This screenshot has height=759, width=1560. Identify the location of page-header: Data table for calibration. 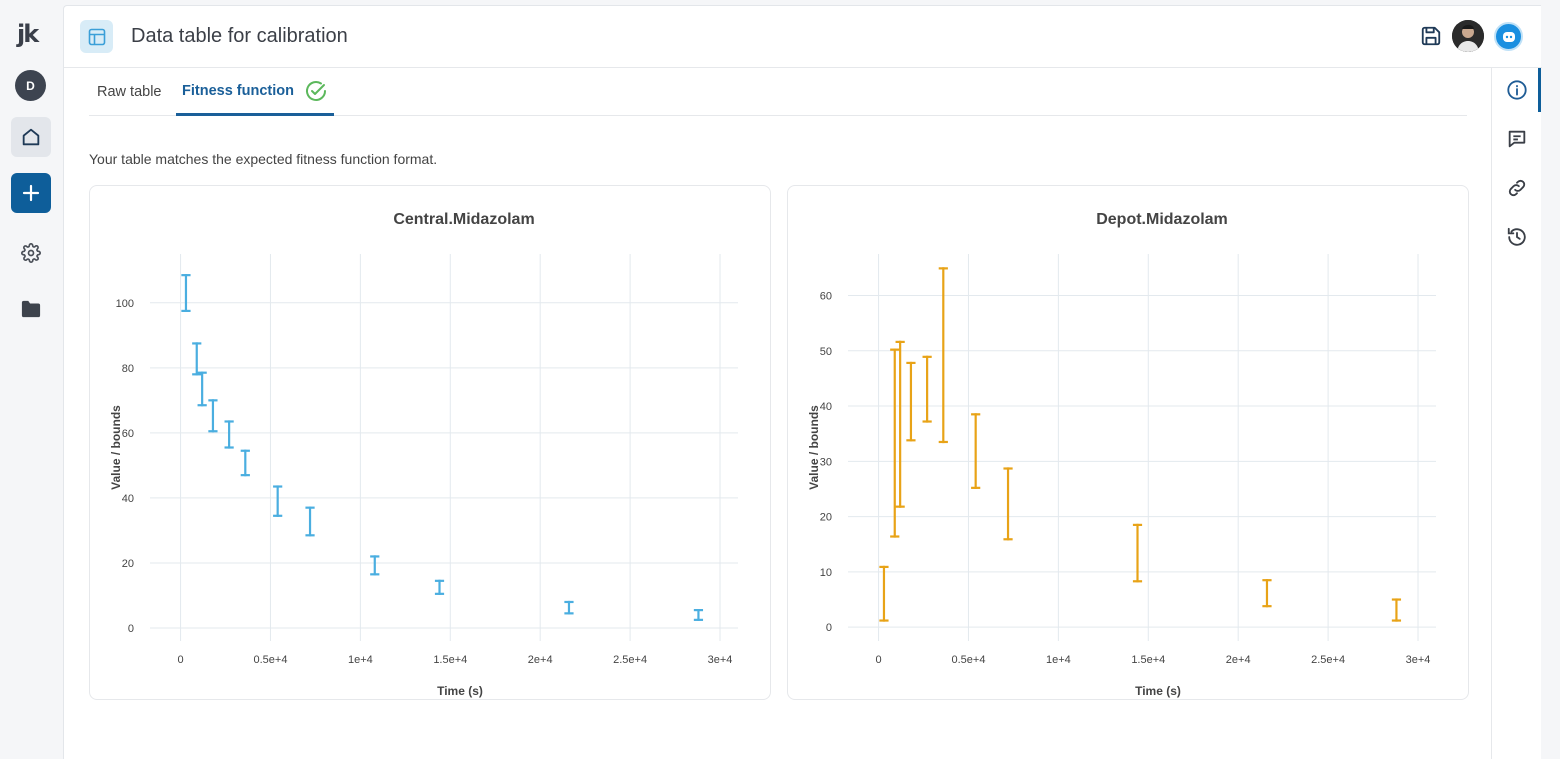
(803, 37).